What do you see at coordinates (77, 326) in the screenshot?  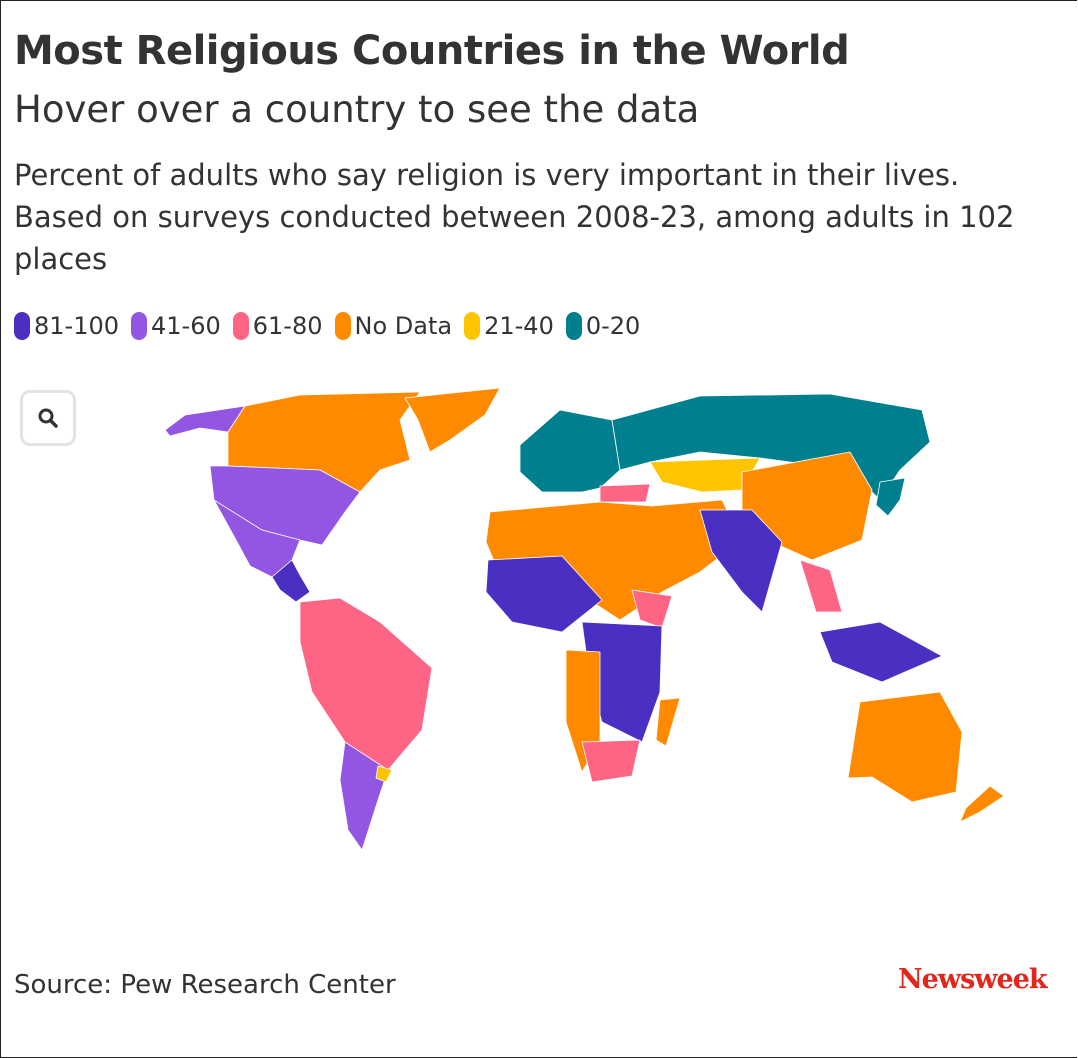 I see `legend-label: 81-100` at bounding box center [77, 326].